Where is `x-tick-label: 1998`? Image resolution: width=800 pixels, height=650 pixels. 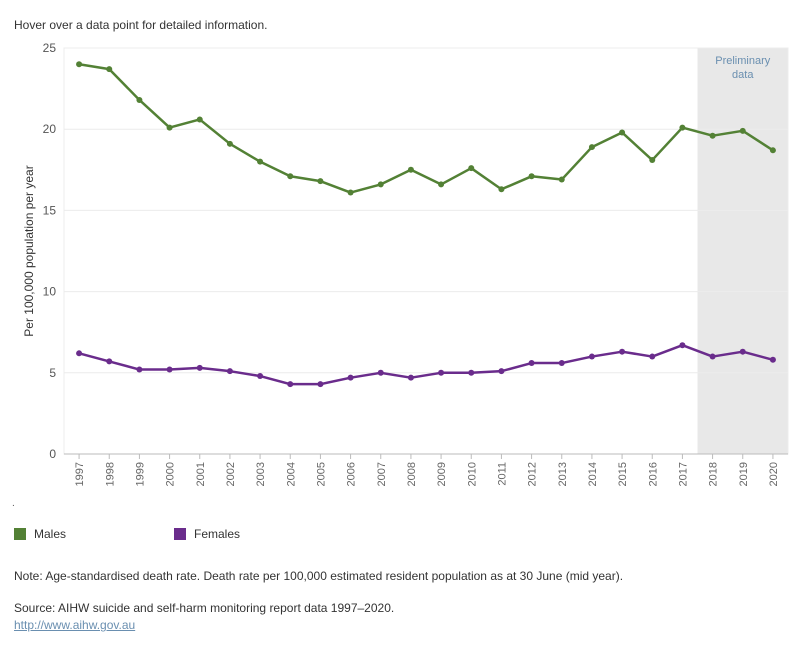
x-tick-label: 1998 is located at coordinates (110, 474).